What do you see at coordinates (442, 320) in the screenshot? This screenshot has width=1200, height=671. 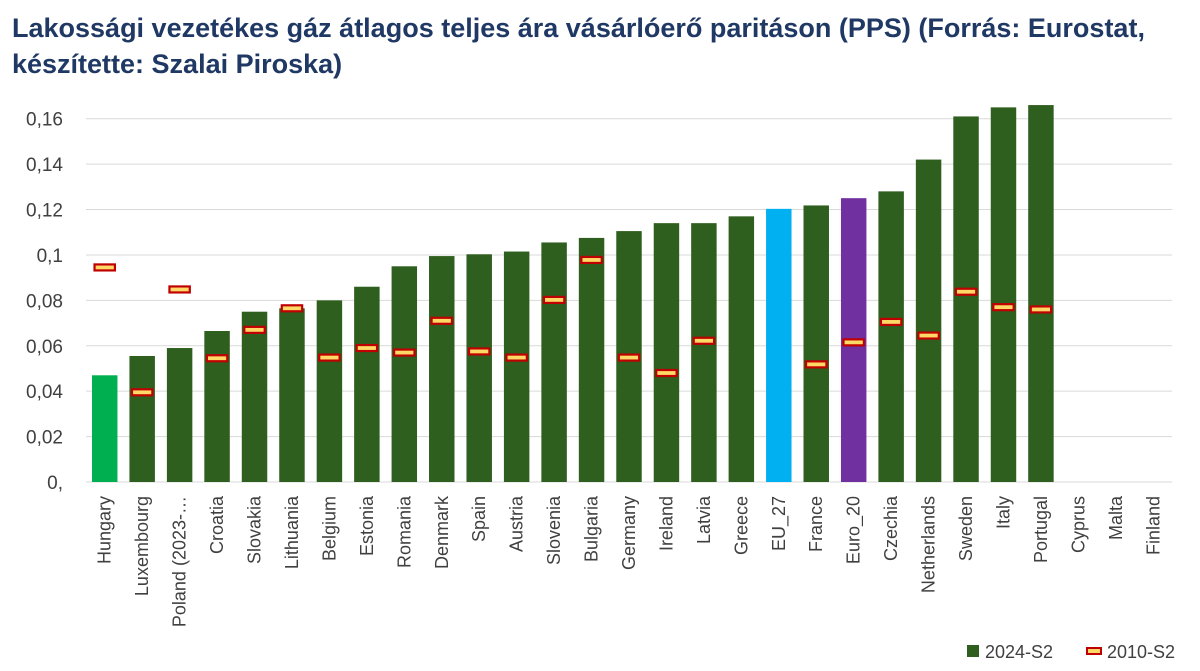 I see `marker-denmark` at bounding box center [442, 320].